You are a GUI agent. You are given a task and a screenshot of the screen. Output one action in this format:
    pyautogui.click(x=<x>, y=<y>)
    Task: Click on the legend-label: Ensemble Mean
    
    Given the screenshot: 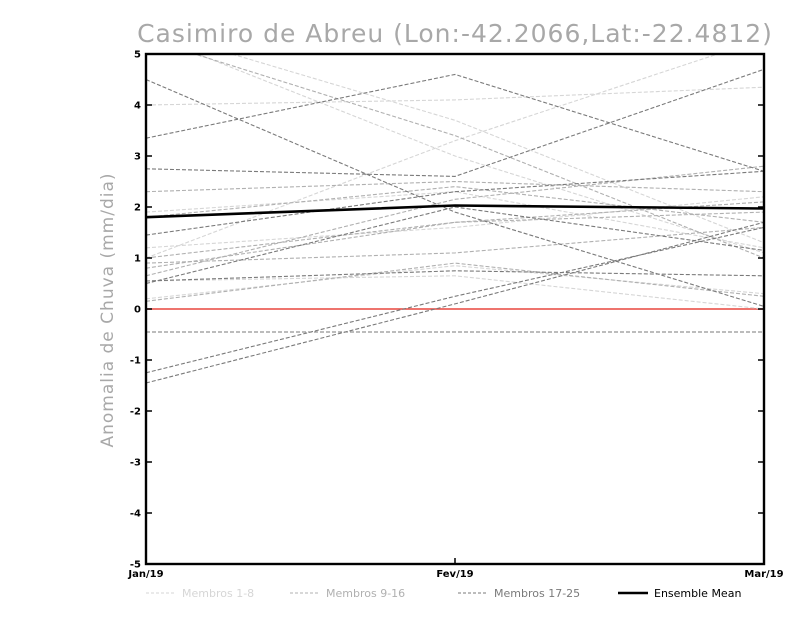 What is the action you would take?
    pyautogui.click(x=697, y=593)
    